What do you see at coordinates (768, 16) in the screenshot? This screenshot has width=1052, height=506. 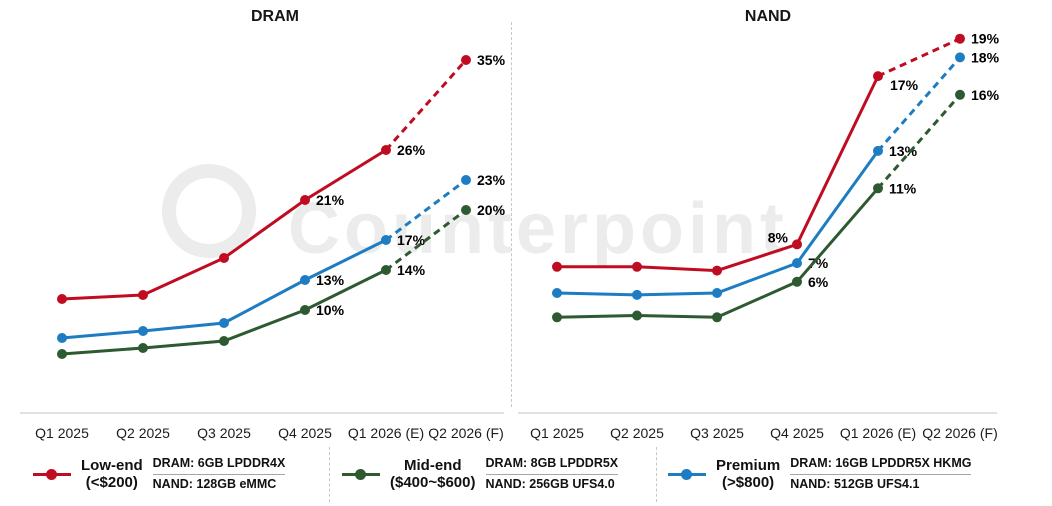 I see `nand-chart-title: NAND` at bounding box center [768, 16].